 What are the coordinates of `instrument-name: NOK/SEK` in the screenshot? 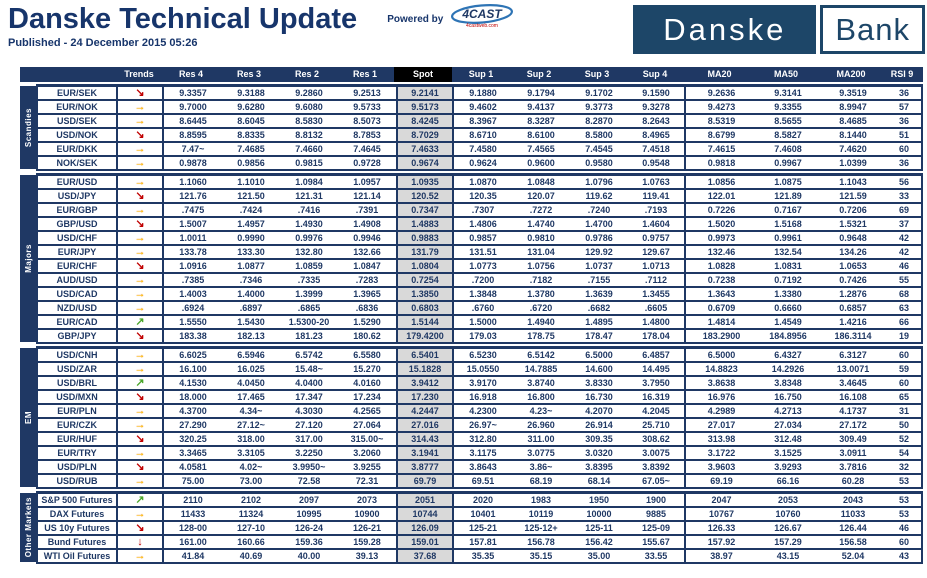 It's located at (78, 163).